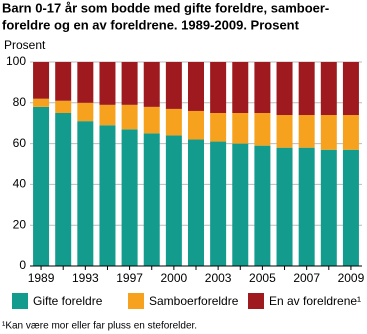  I want to click on legend-label: En av foreldrene¹, so click(315, 301).